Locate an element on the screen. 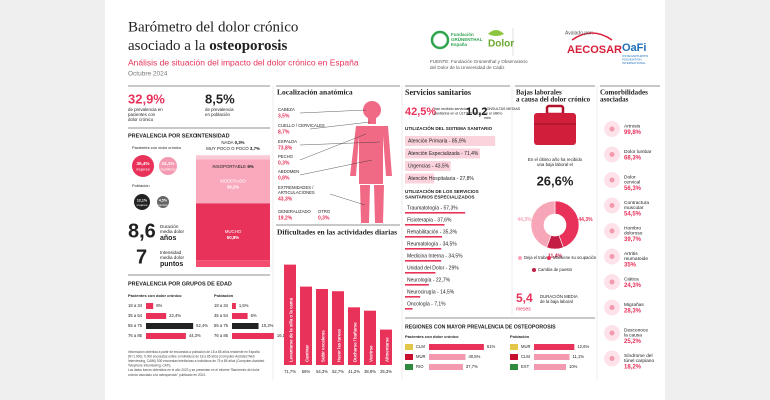  difficulty-value: 52,7% is located at coordinates (338, 371).